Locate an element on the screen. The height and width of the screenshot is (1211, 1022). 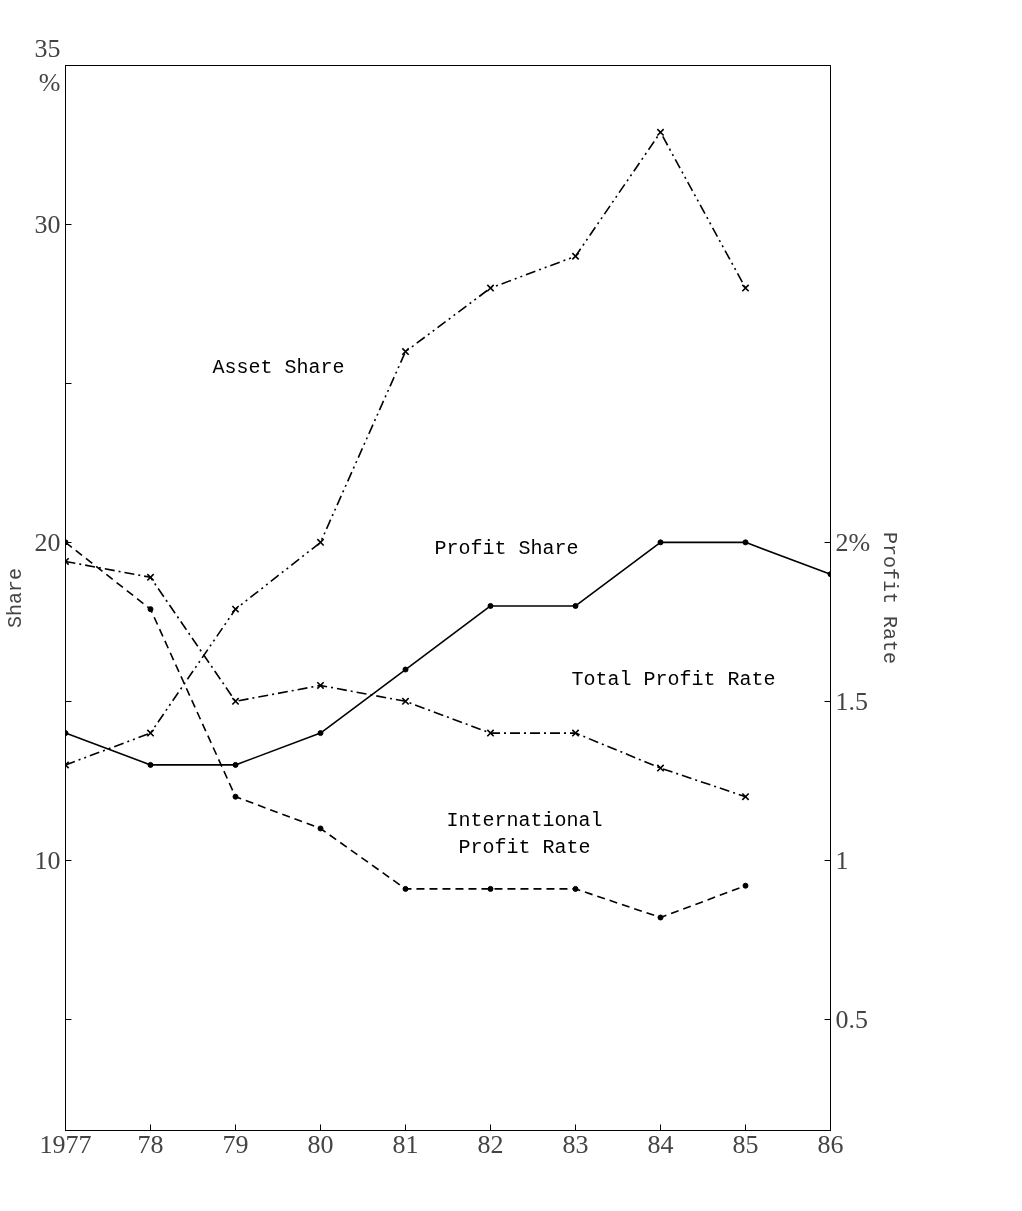
x-tick-label: 84 is located at coordinates (660, 1144).